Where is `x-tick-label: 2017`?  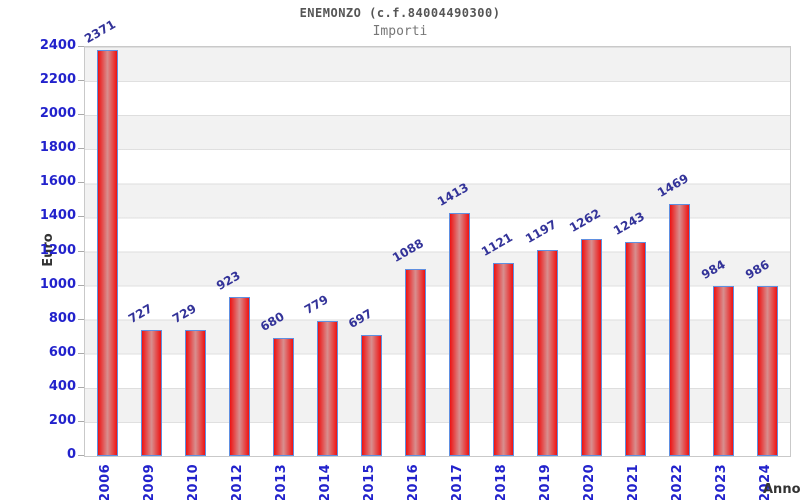 x-tick-label: 2017 is located at coordinates (458, 481).